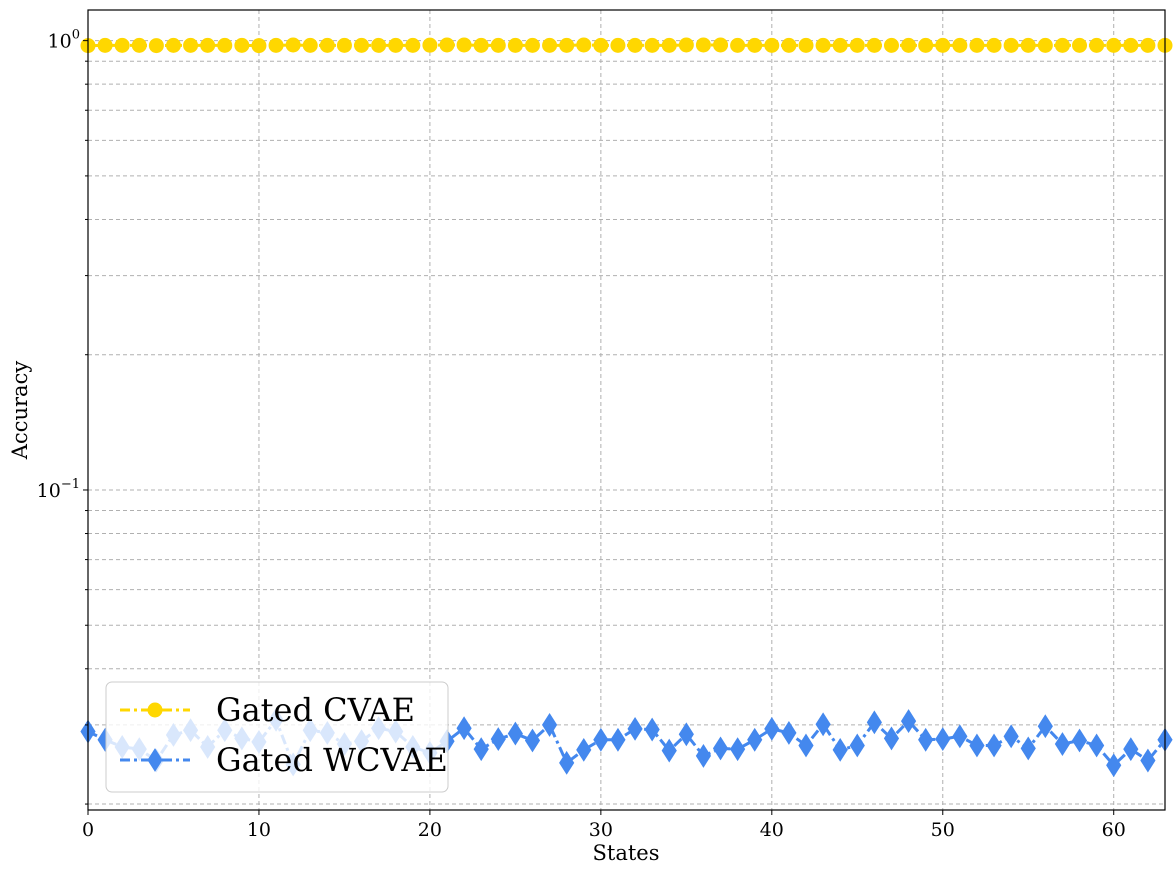  What do you see at coordinates (88, 830) in the screenshot?
I see `x-tick-label: 0` at bounding box center [88, 830].